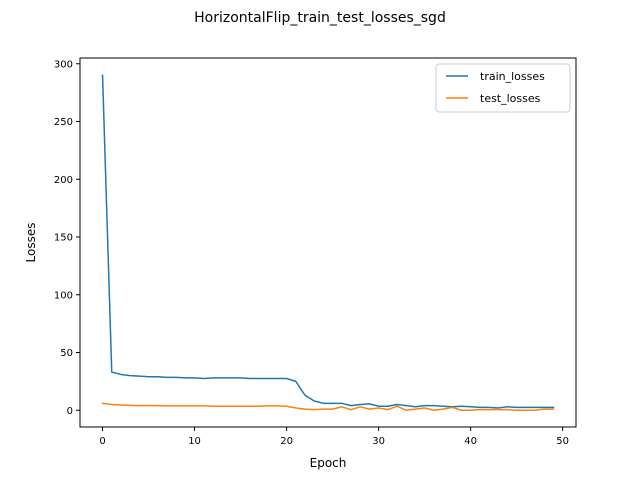 The width and height of the screenshot is (640, 480). Describe the element at coordinates (510, 98) in the screenshot. I see `legend-label: test_losses` at that location.